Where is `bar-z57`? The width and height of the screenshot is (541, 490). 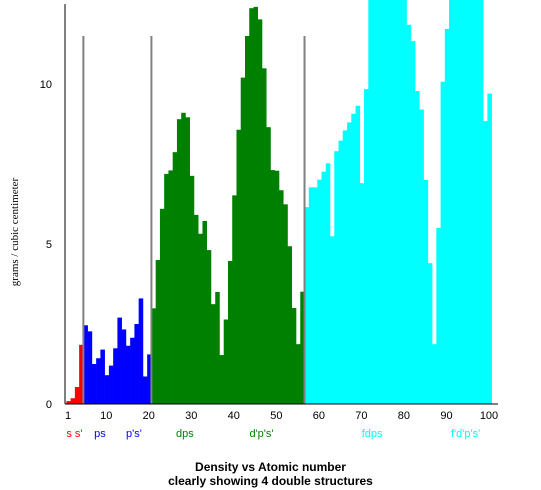
bar-z57 is located at coordinates (307, 305).